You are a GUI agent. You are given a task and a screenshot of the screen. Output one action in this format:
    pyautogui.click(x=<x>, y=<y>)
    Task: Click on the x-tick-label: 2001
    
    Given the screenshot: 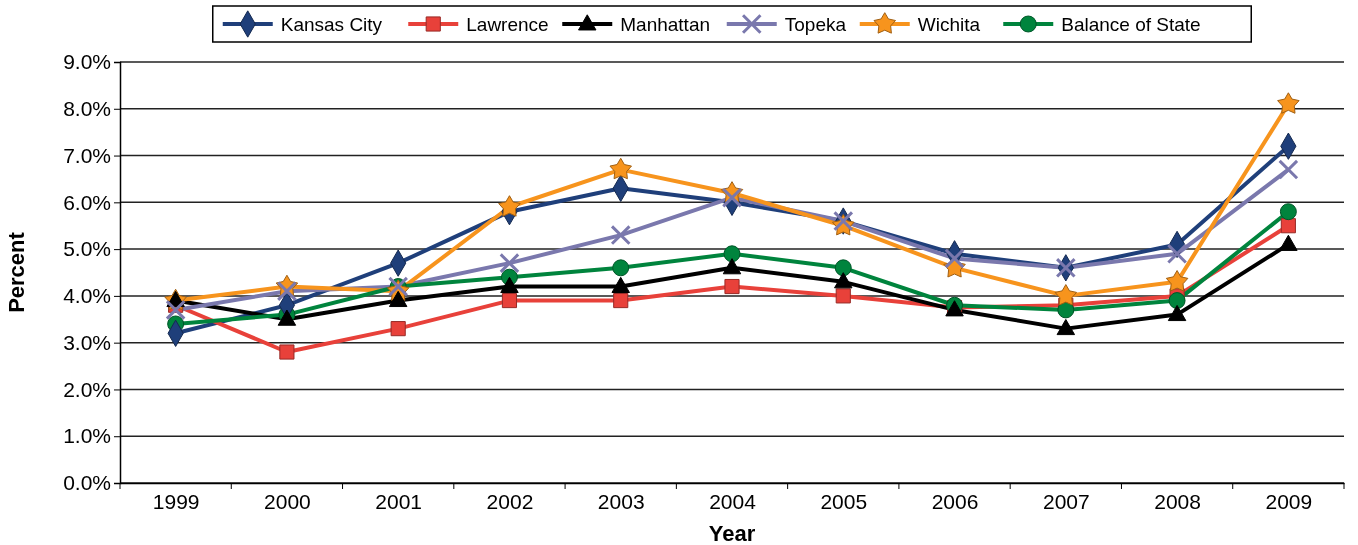 What is the action you would take?
    pyautogui.click(x=399, y=502)
    